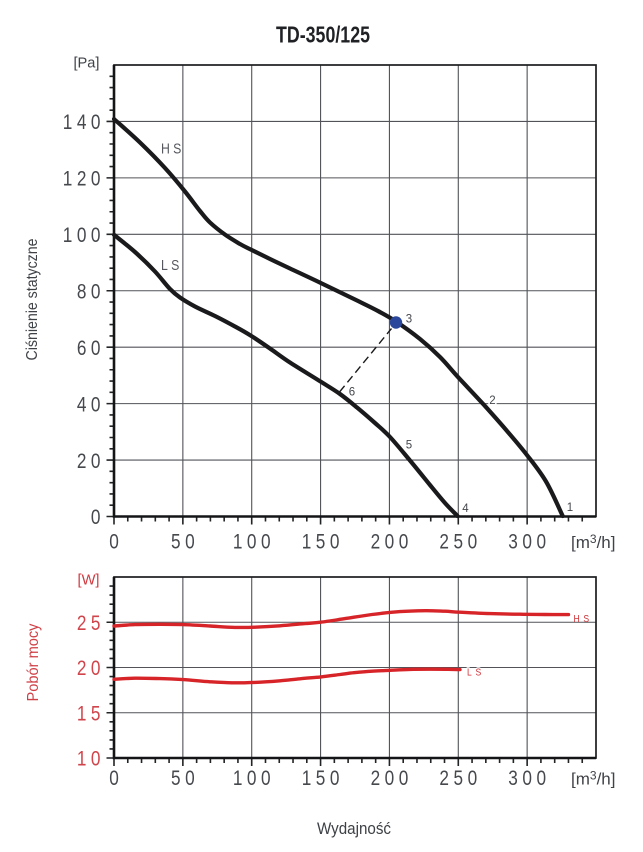 The height and width of the screenshot is (852, 643). I want to click on svg-text: 10, so click(91, 759).